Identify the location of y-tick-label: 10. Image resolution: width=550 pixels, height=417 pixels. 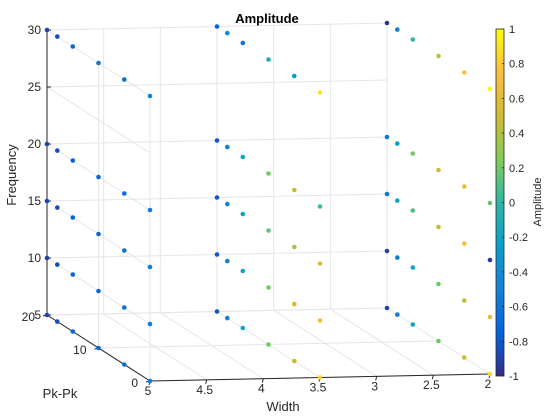
(80, 350).